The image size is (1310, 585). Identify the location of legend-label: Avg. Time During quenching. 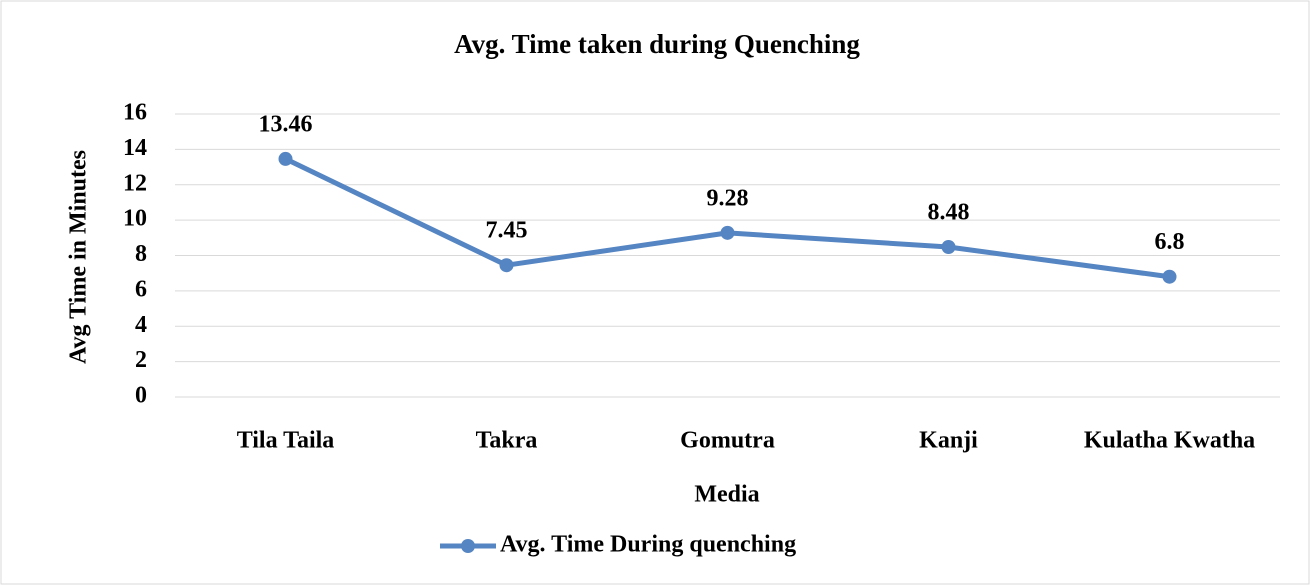
(648, 545).